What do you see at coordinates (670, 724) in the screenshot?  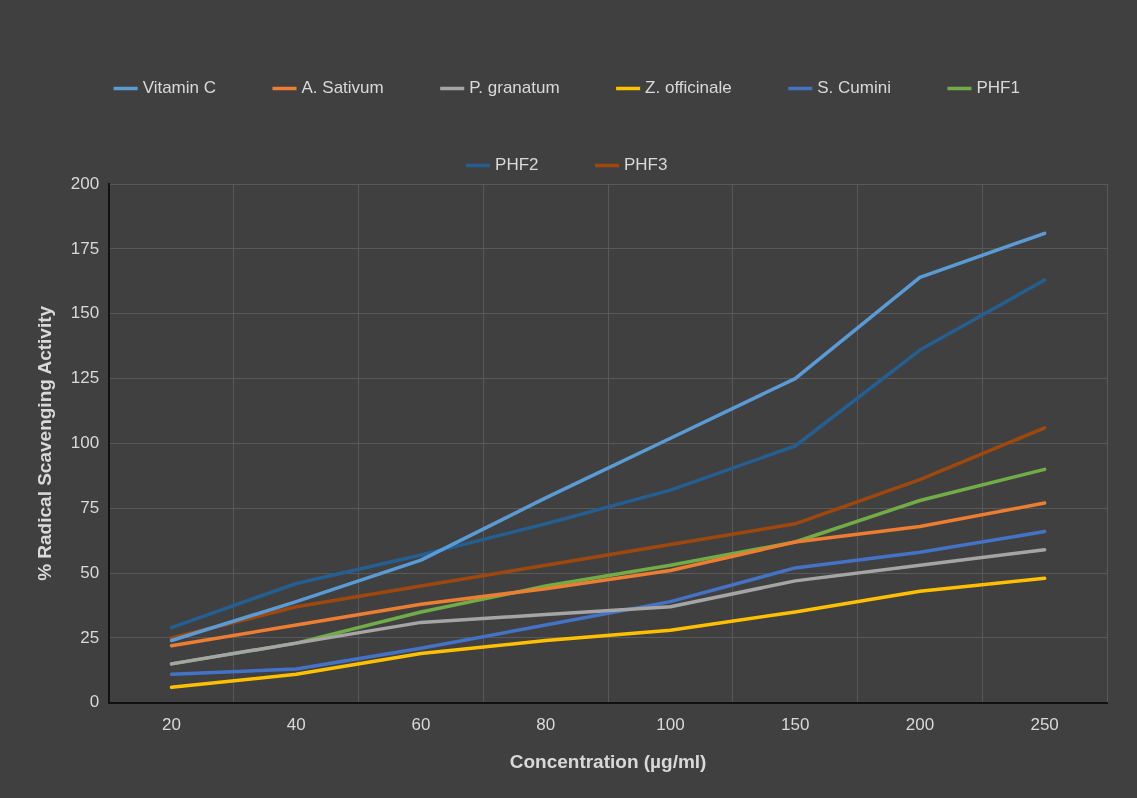 I see `x-tick-label: 100` at bounding box center [670, 724].